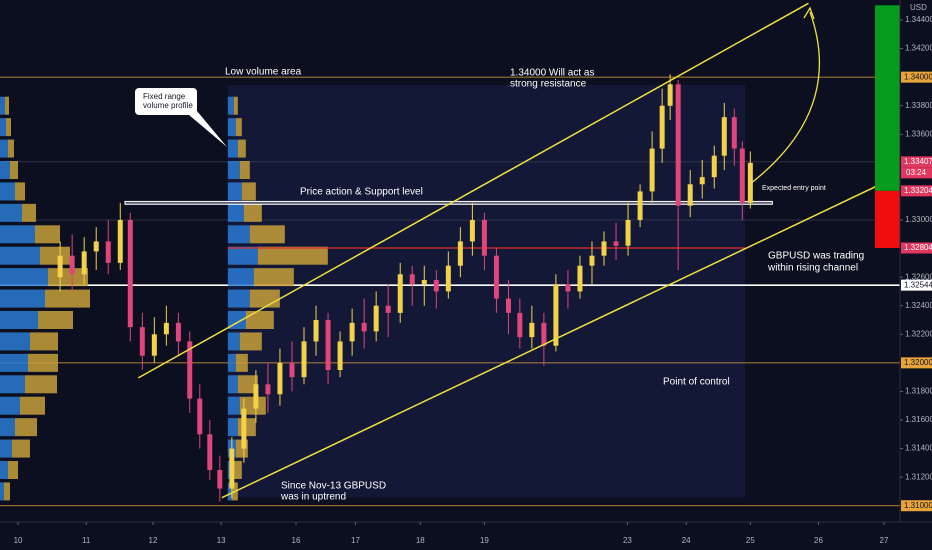 This screenshot has width=932, height=550. Describe the element at coordinates (918, 105) in the screenshot. I see `y-tick-label: 1.33800` at that location.